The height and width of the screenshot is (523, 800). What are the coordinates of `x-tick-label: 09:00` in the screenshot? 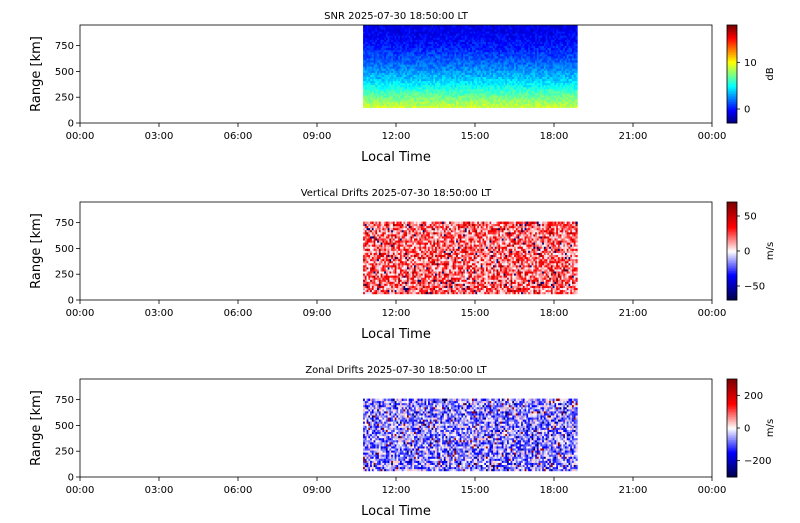 It's located at (317, 136).